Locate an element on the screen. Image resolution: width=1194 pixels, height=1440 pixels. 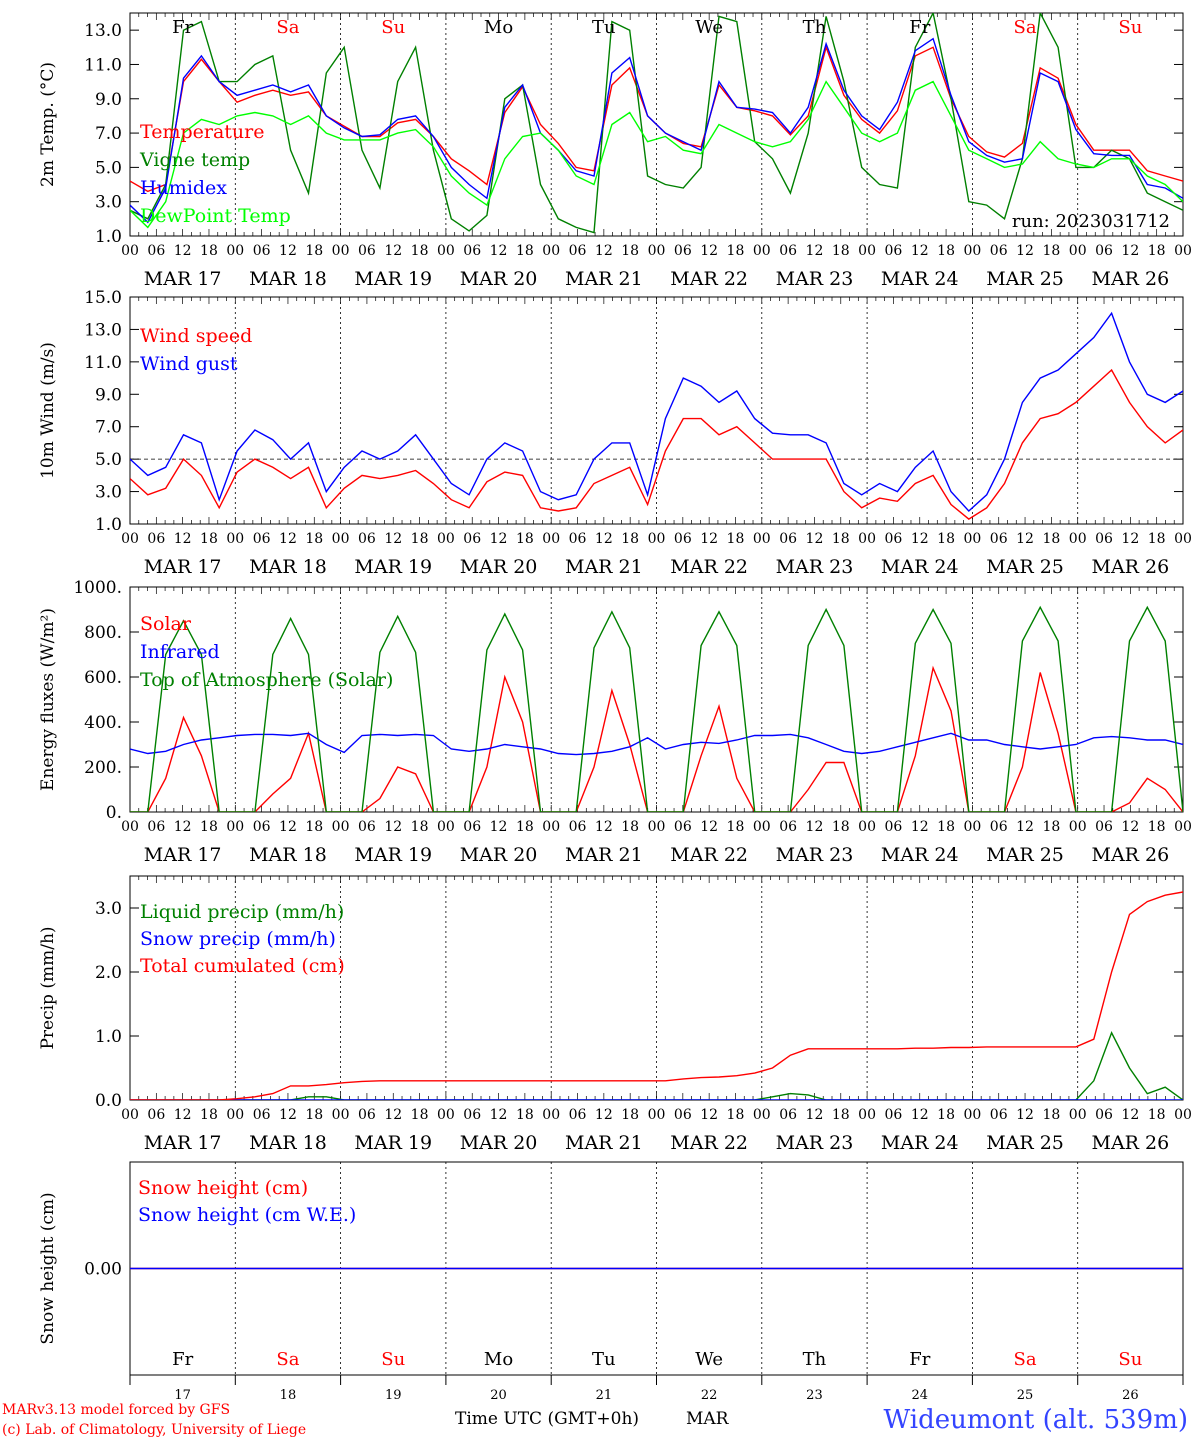
day-number-label: 21 is located at coordinates (604, 1395).